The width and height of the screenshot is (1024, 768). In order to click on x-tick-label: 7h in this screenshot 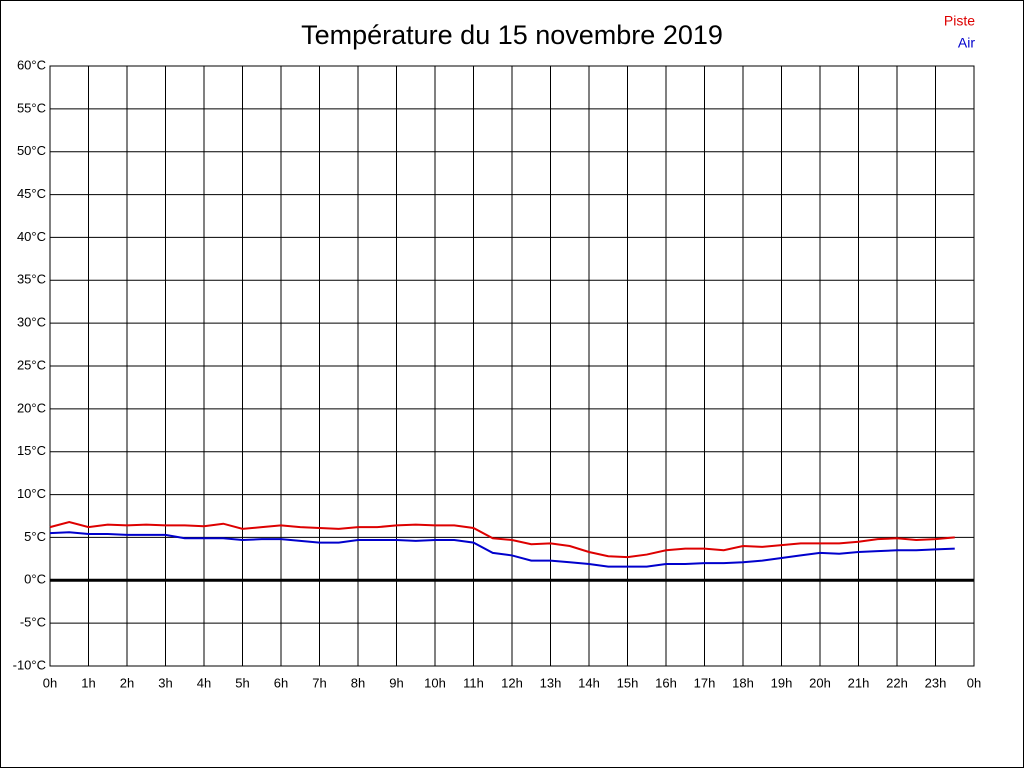, I will do `click(319, 682)`.